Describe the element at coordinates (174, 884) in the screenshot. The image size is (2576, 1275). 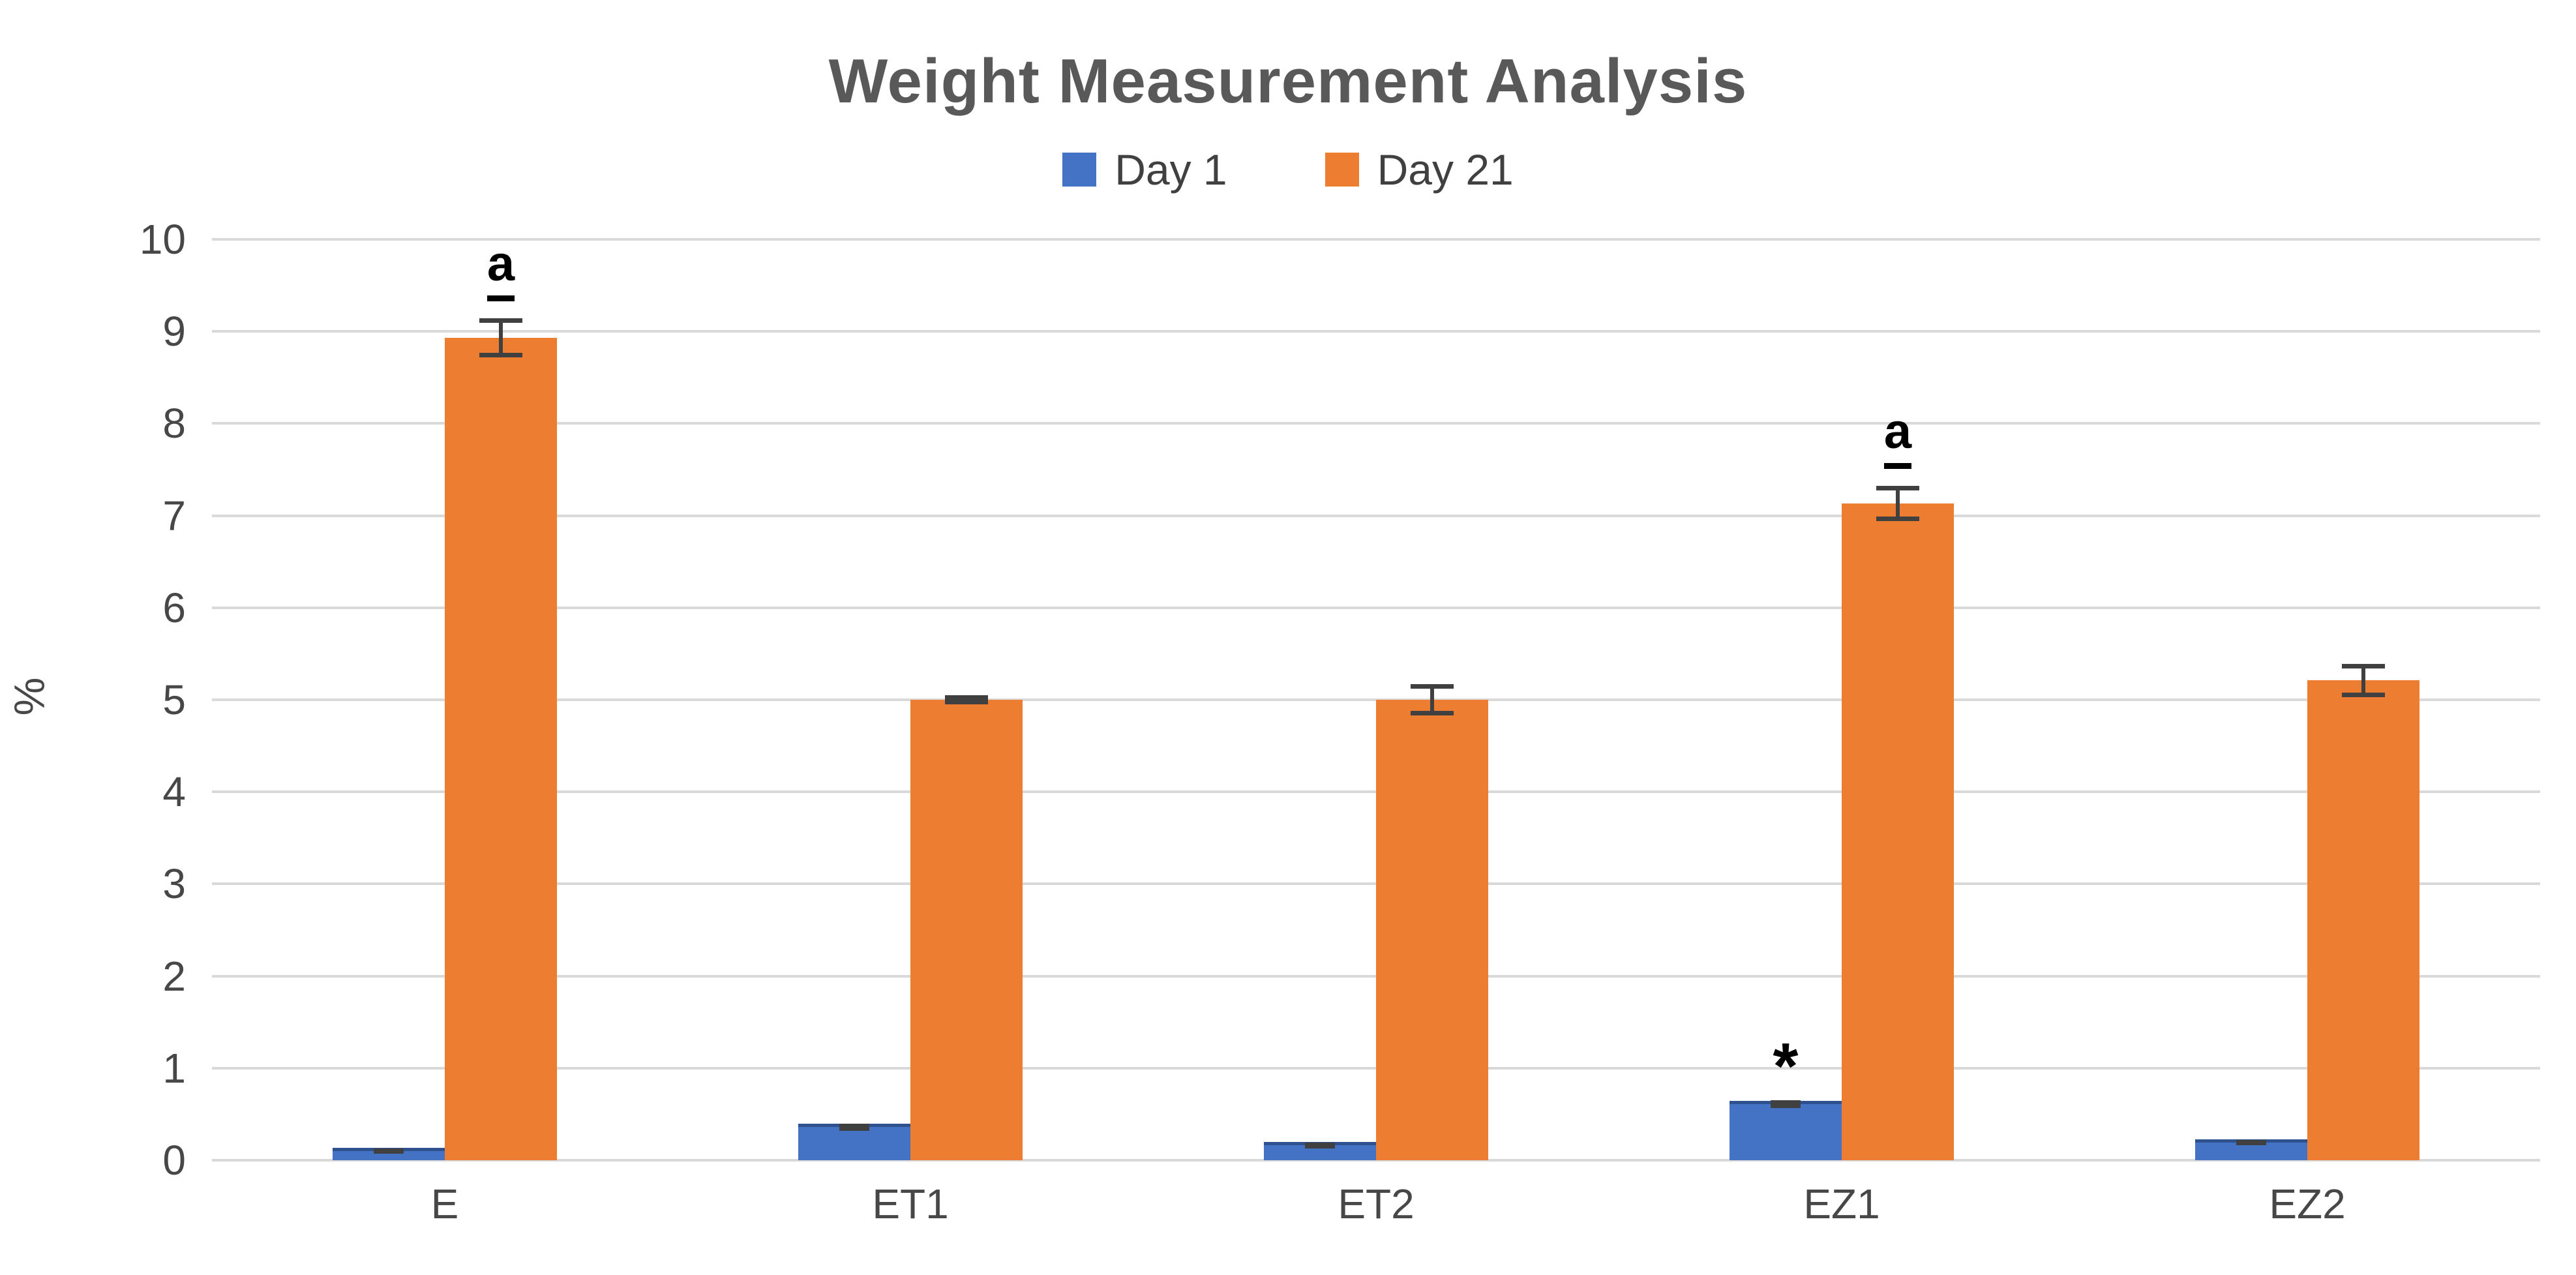
I see `y-tick-label-3: 3` at that location.